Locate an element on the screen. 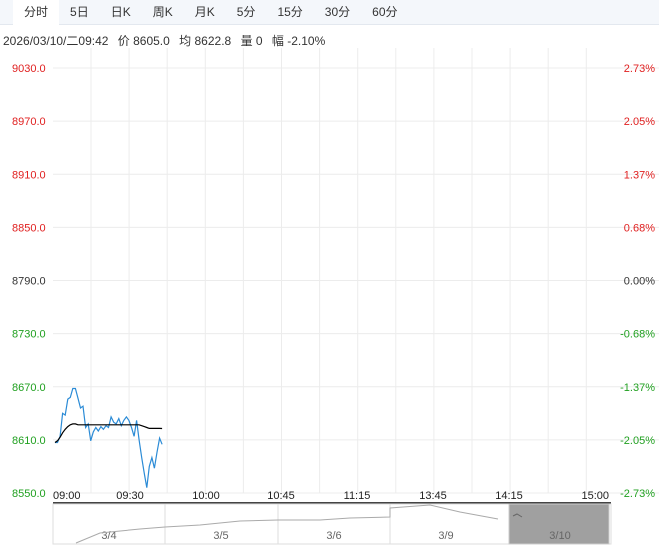 The width and height of the screenshot is (659, 546). navigator-date: 3/9 is located at coordinates (445, 536).